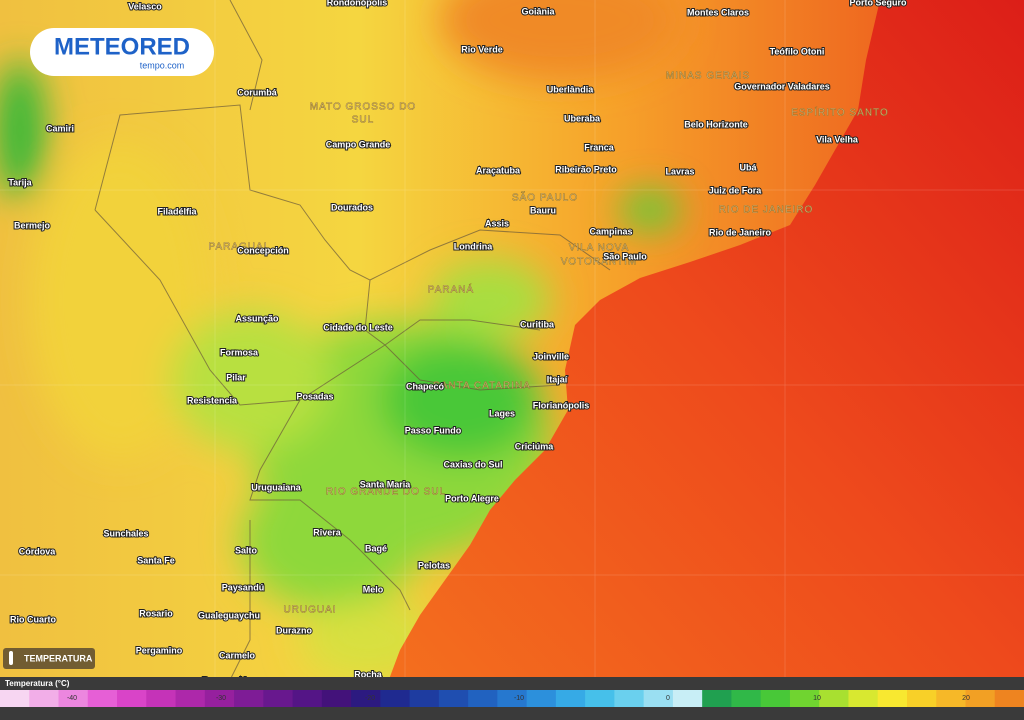  Describe the element at coordinates (229, 615) in the screenshot. I see `city-label: Gualeguaychu` at that location.